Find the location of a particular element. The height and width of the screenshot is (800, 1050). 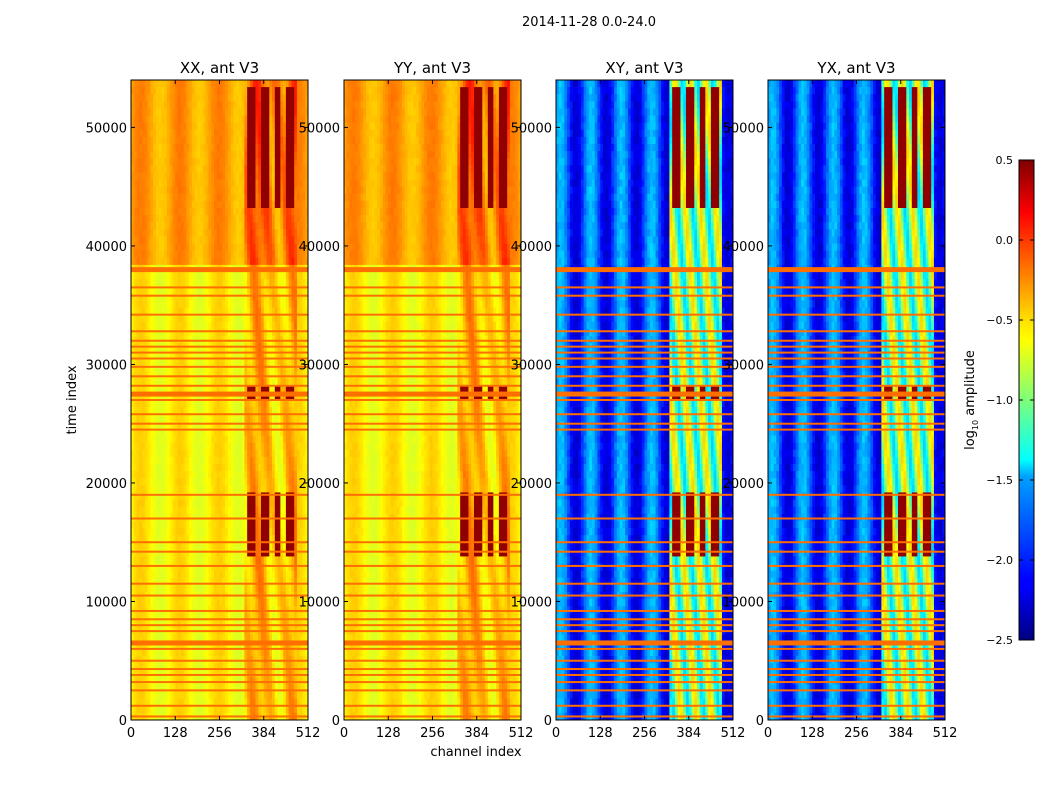

panel-title: YX, ant V3 is located at coordinates (855, 68).